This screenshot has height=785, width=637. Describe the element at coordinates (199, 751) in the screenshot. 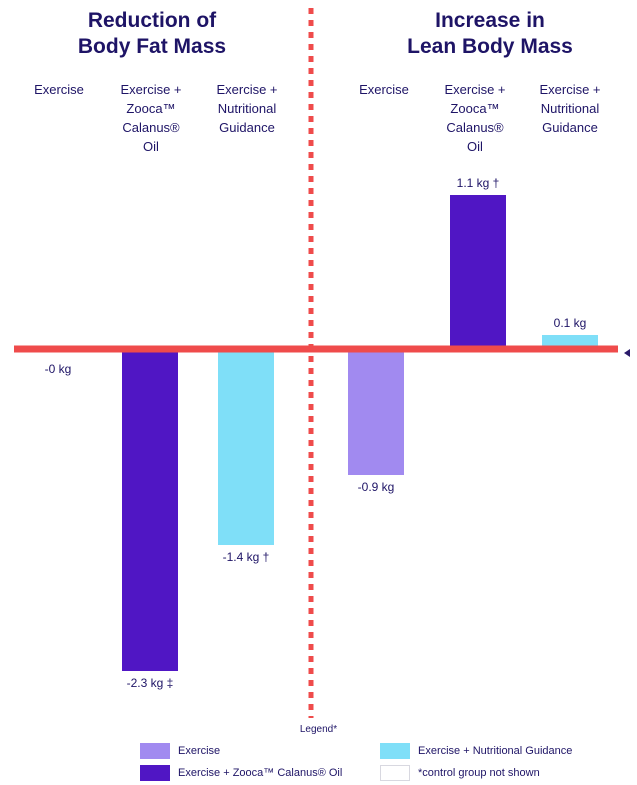

I see `legend-label: Exercise` at that location.